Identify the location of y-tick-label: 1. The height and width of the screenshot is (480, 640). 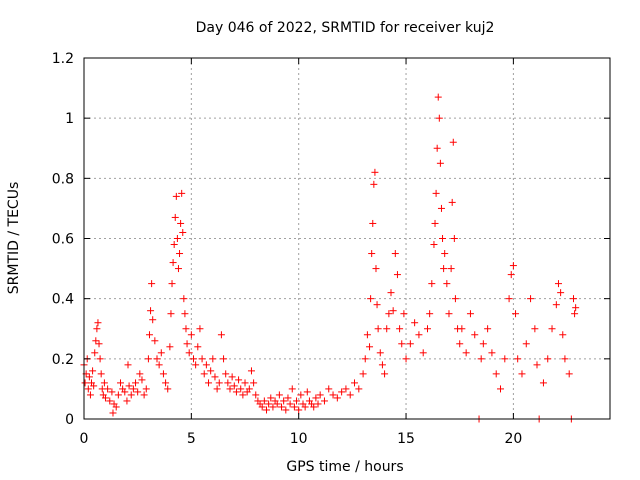
(69, 119).